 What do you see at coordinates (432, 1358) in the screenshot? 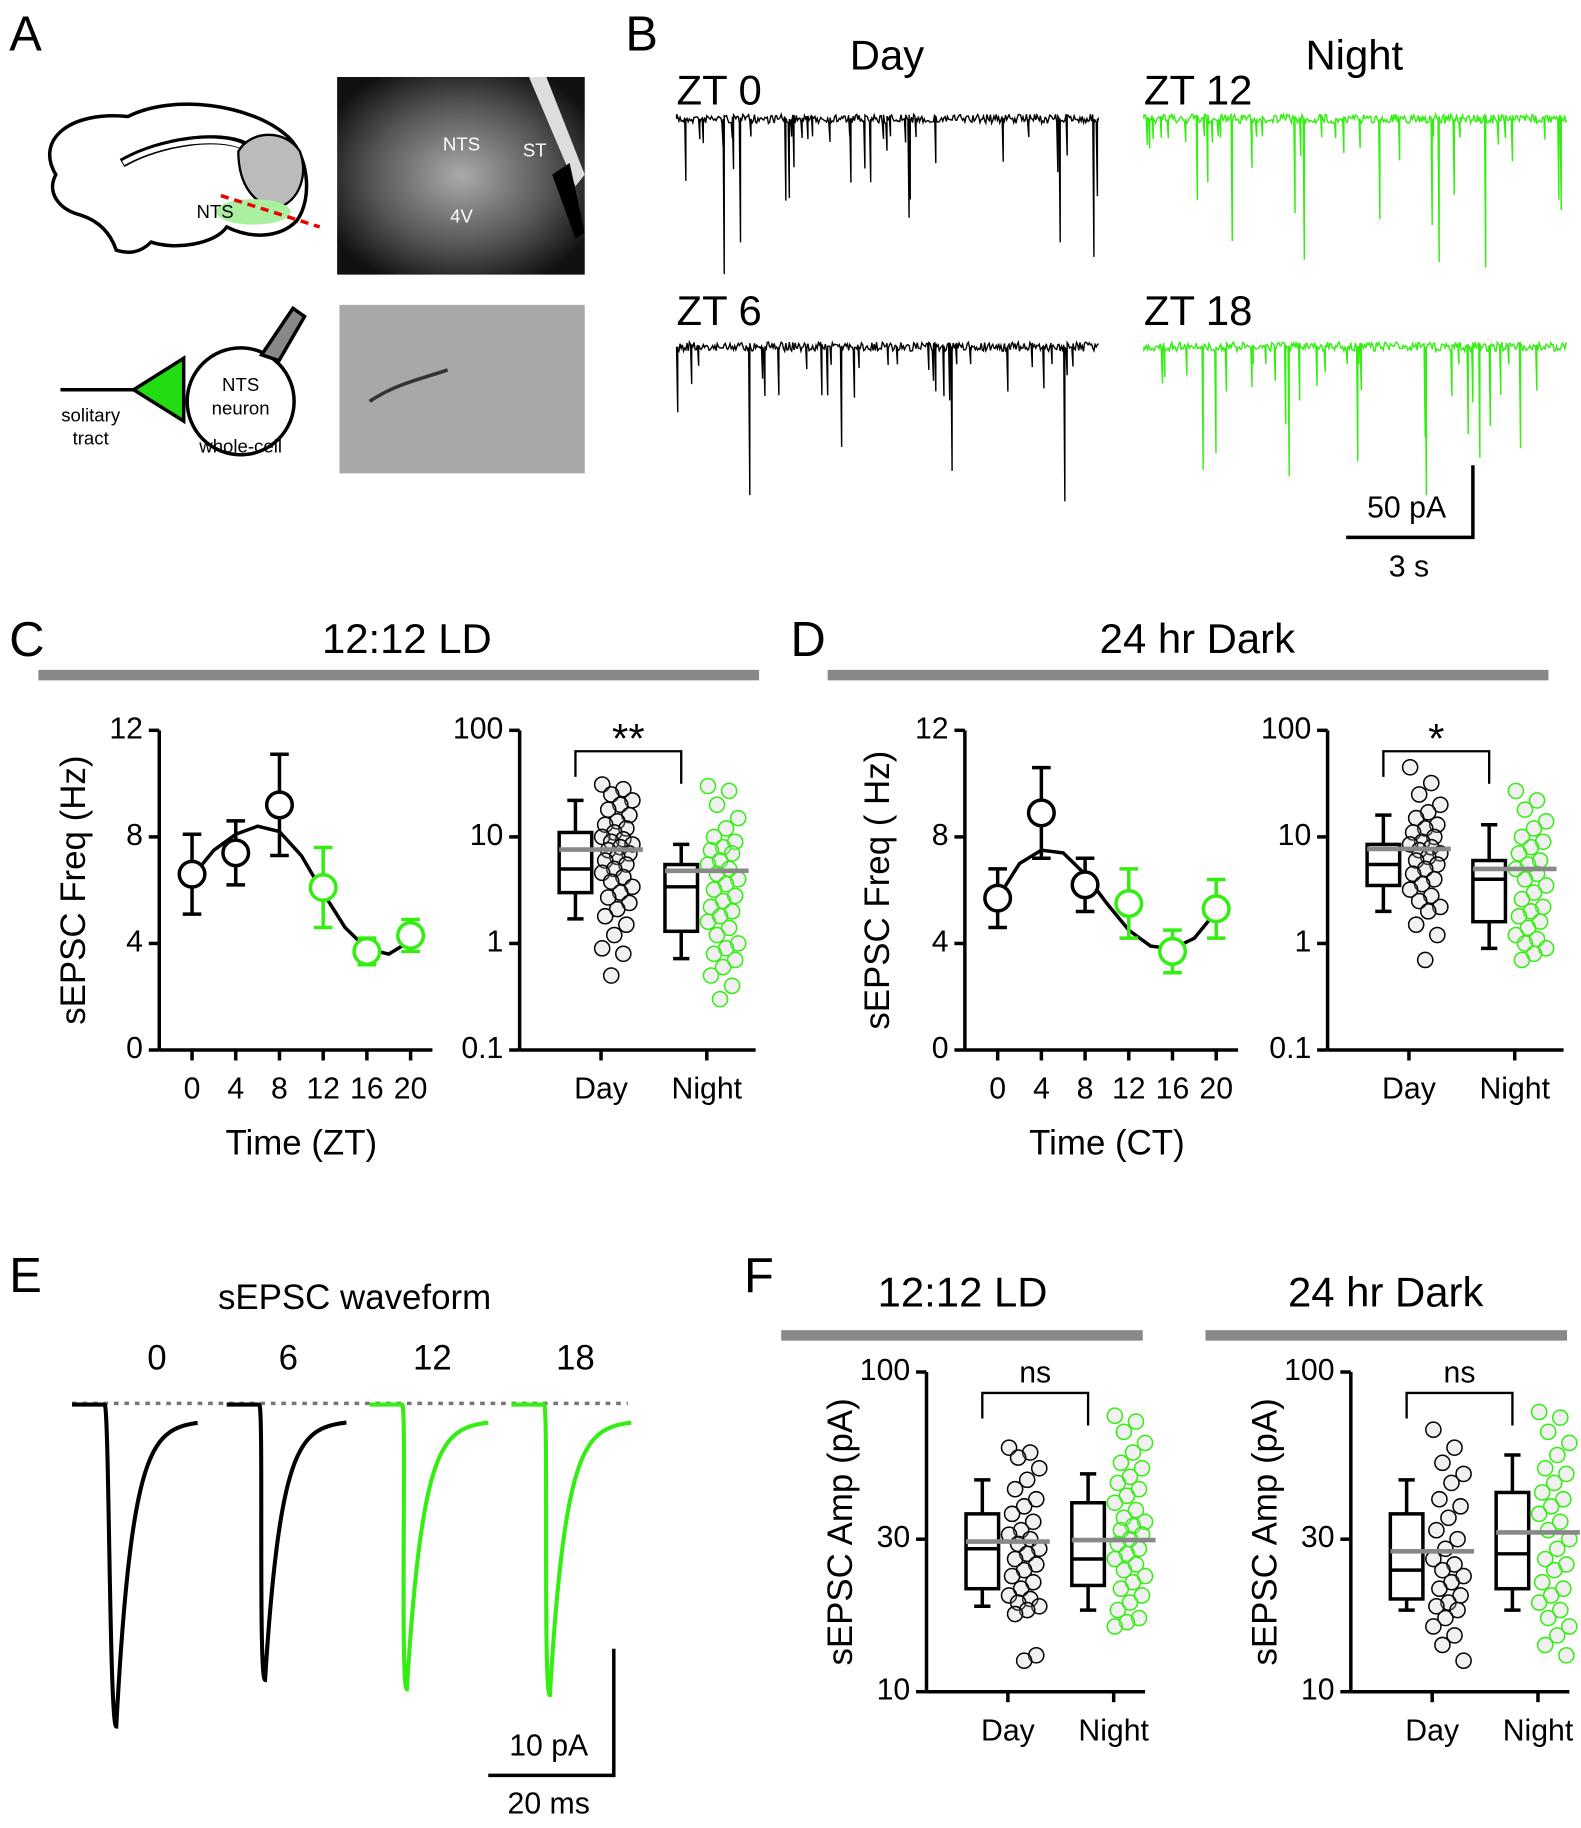
I see `trace-label: 12` at bounding box center [432, 1358].